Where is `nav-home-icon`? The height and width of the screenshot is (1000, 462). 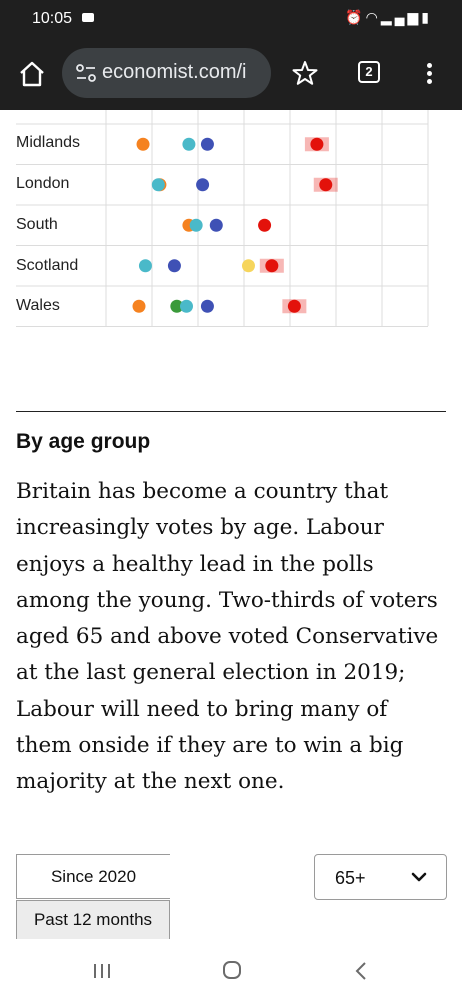
nav-home-icon is located at coordinates (232, 970).